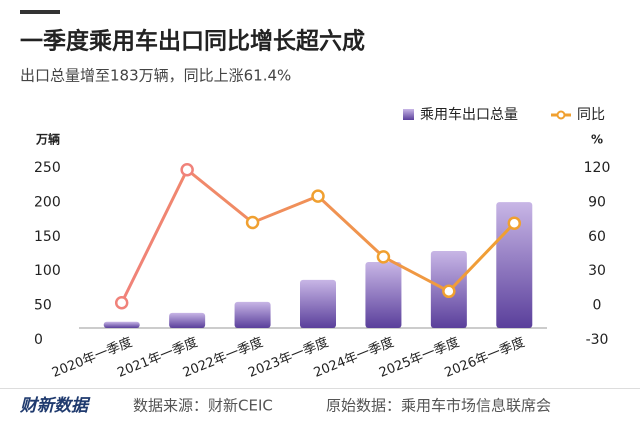  What do you see at coordinates (597, 340) in the screenshot?
I see `y2-tick-label: -30` at bounding box center [597, 340].